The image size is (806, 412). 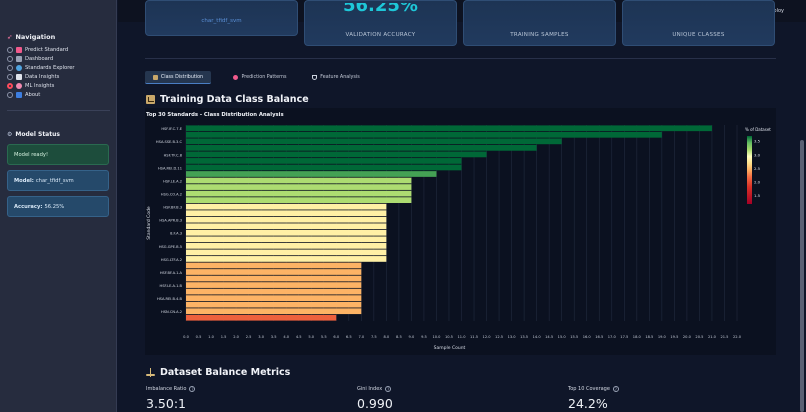 What do you see at coordinates (340, 77) in the screenshot?
I see `tab-label: Feature Analysis` at bounding box center [340, 77].